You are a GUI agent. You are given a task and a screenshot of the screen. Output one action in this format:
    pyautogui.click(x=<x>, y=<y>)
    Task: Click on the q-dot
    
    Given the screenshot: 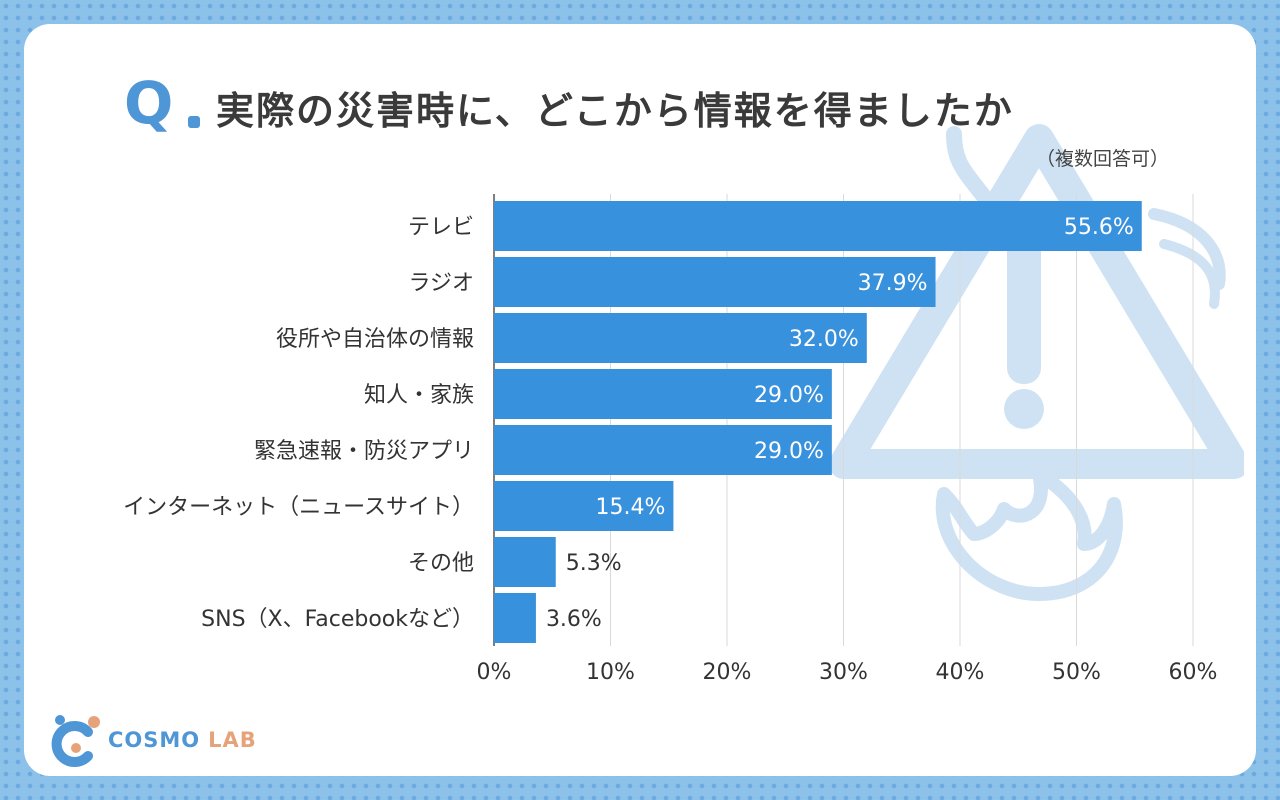 What is the action you would take?
    pyautogui.click(x=194, y=122)
    